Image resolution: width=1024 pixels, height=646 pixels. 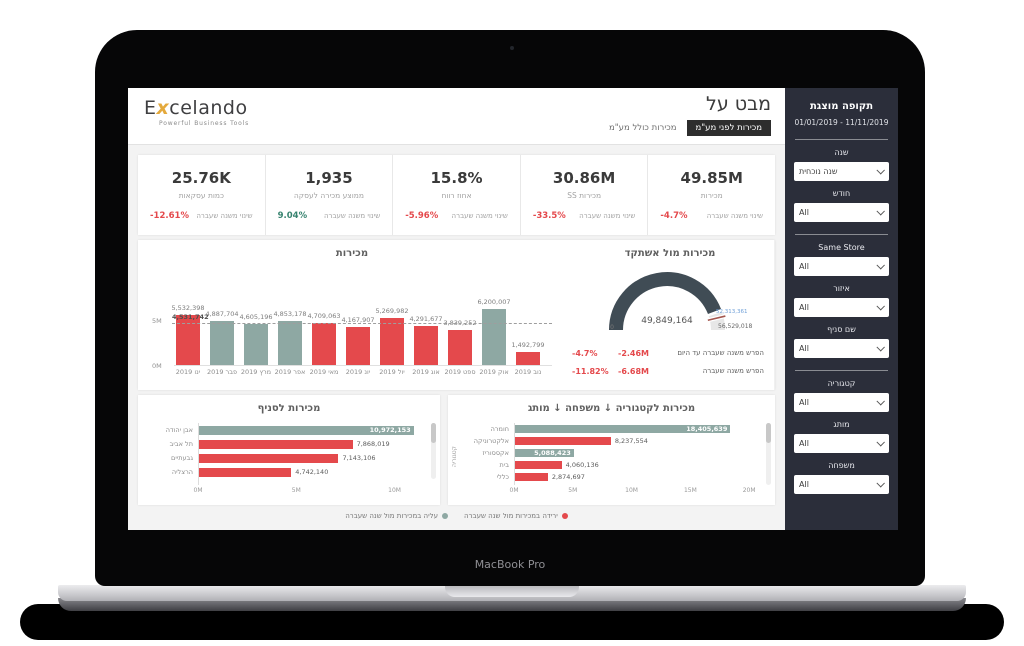 I want to click on sales-bar-value: 4,167,907, so click(x=358, y=320).